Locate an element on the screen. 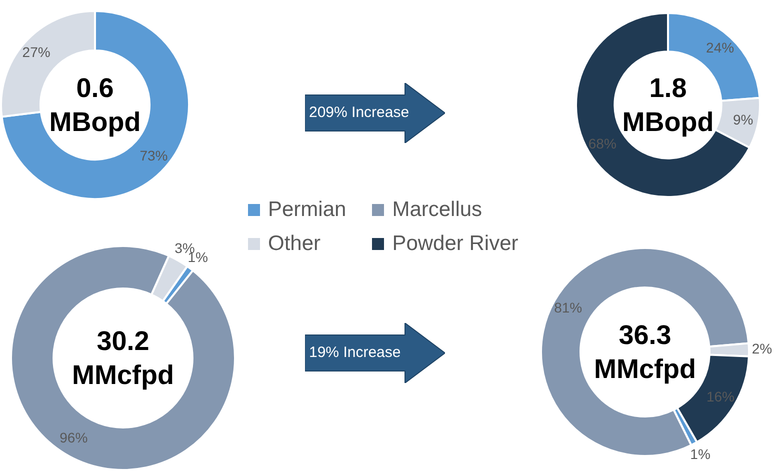 The image size is (783, 474). data-label: 24% is located at coordinates (720, 48).